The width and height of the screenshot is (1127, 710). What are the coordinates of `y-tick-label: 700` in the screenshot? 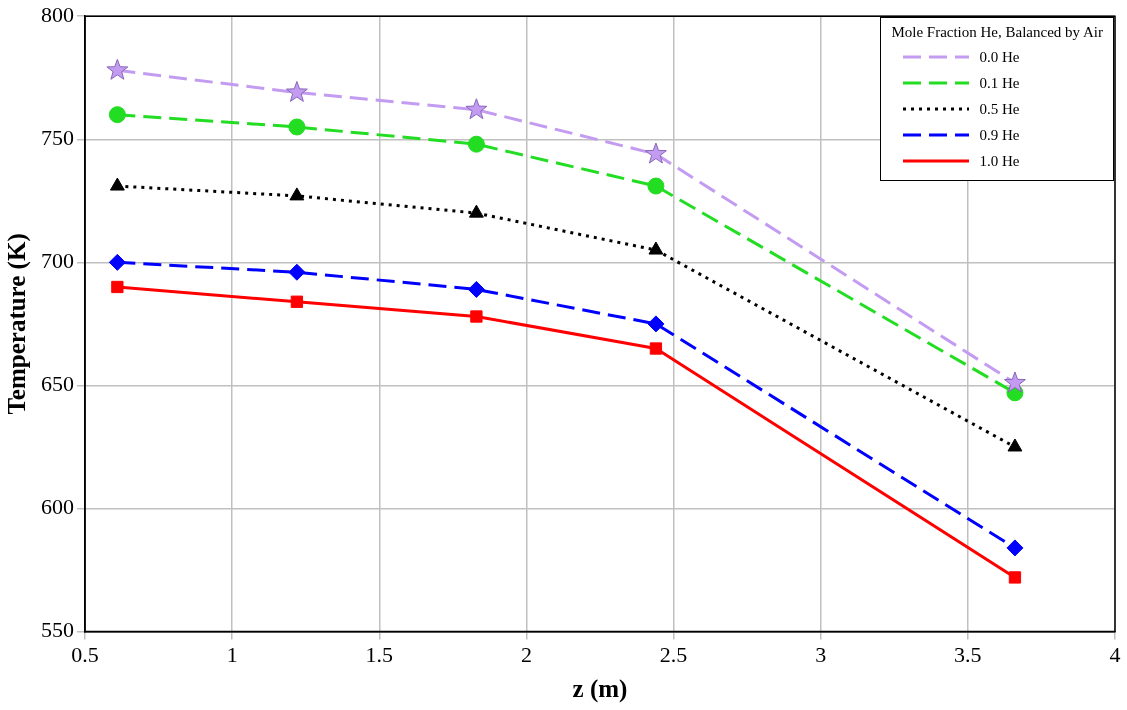 It's located at (57, 261).